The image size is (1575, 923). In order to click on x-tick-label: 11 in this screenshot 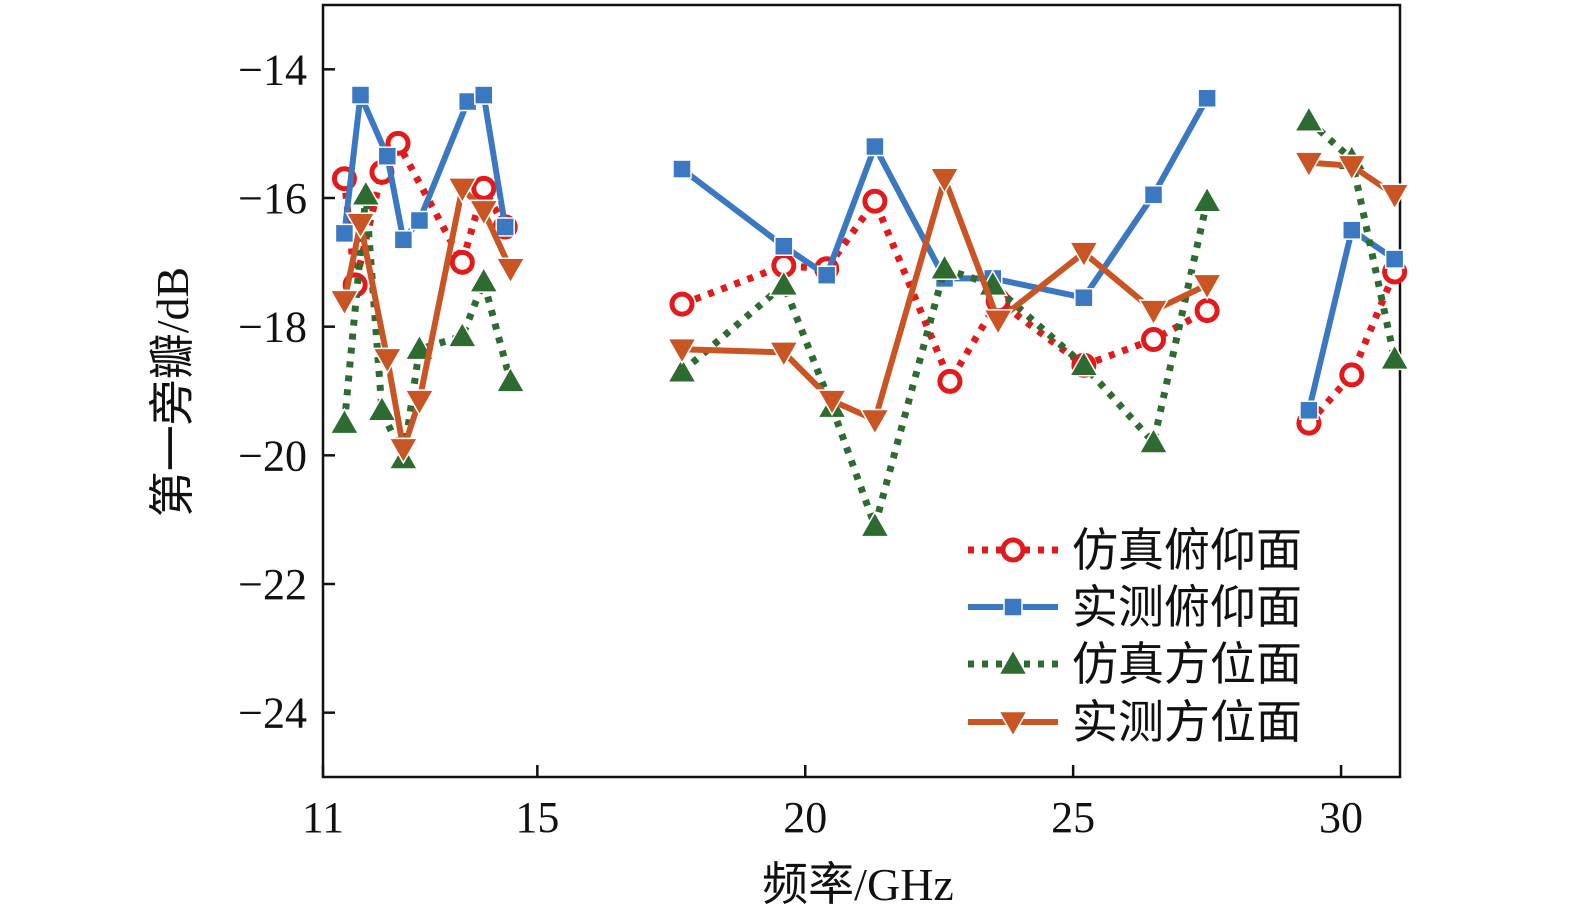, I will do `click(323, 817)`.